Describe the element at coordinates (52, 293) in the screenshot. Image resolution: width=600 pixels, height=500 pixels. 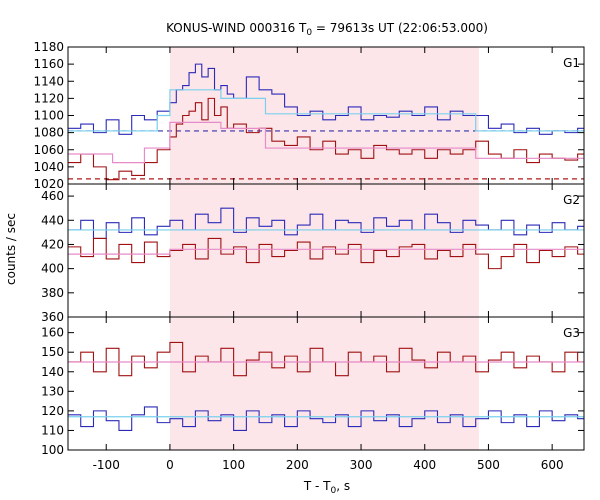
I see `y-tick-label-G2-1: 380` at that location.